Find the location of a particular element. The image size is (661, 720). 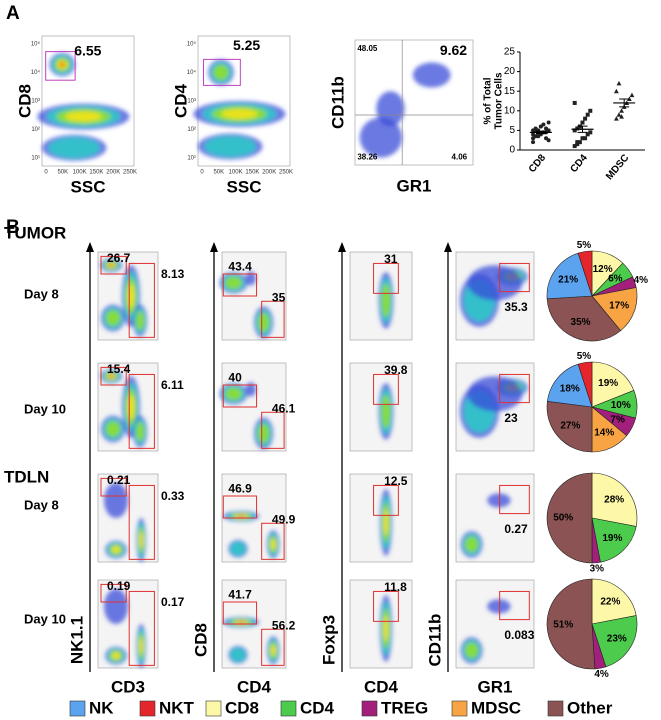

gate-value: 43.4 is located at coordinates (240, 267).